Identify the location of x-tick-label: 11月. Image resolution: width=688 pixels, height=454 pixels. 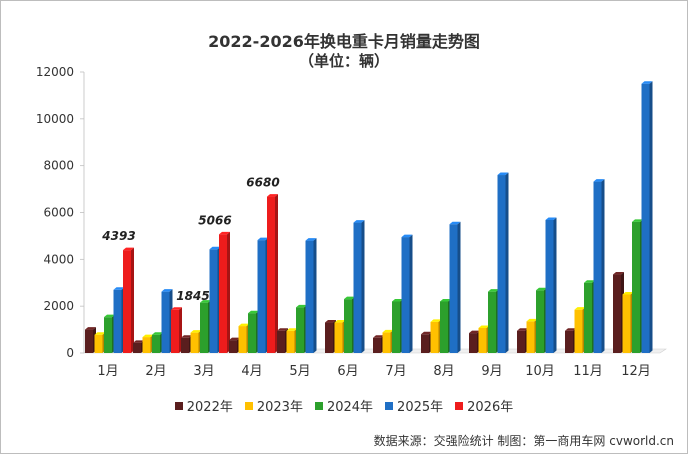
(588, 371).